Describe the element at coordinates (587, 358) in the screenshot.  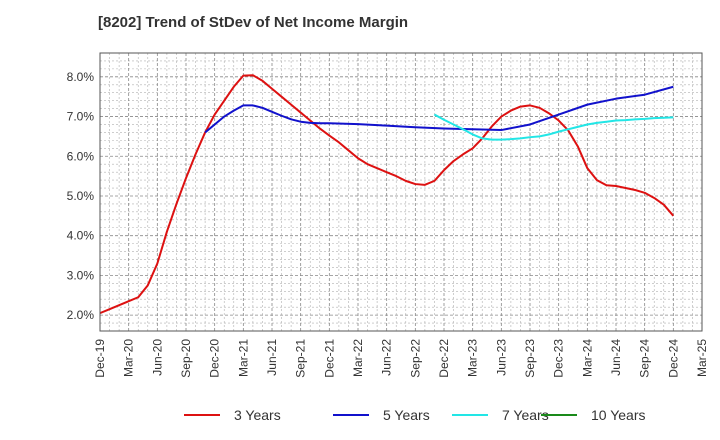
I see `x-tick-label: Mar-24` at that location.